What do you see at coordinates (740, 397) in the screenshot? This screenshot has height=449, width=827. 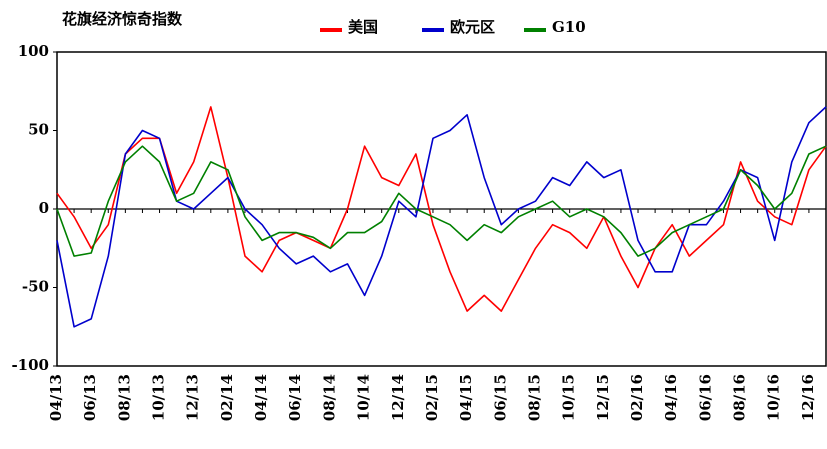 I see `x-tick-label: 08/16` at bounding box center [740, 397].